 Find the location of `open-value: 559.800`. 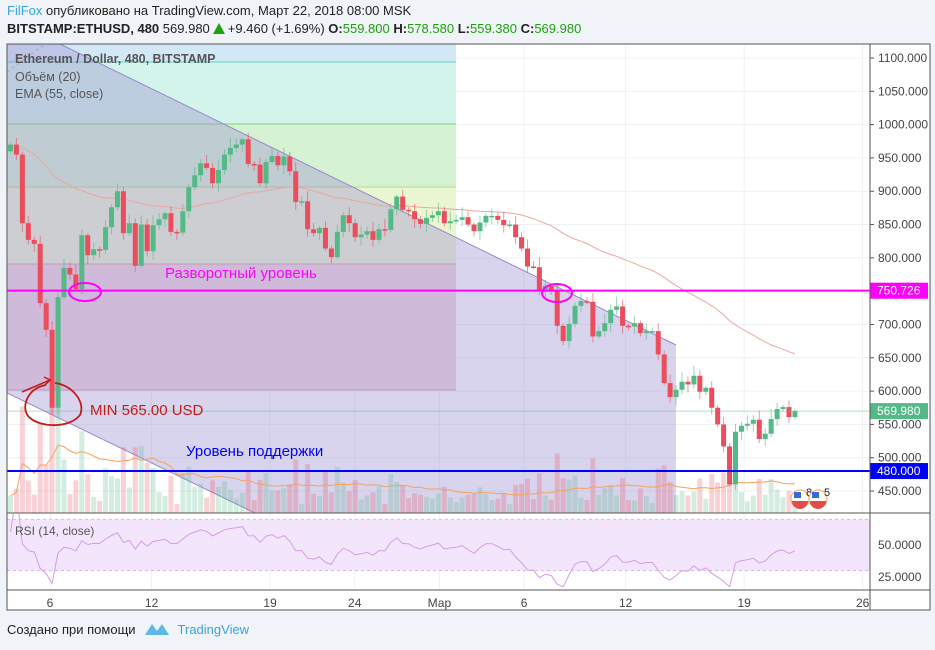

open-value: 559.800 is located at coordinates (366, 28).